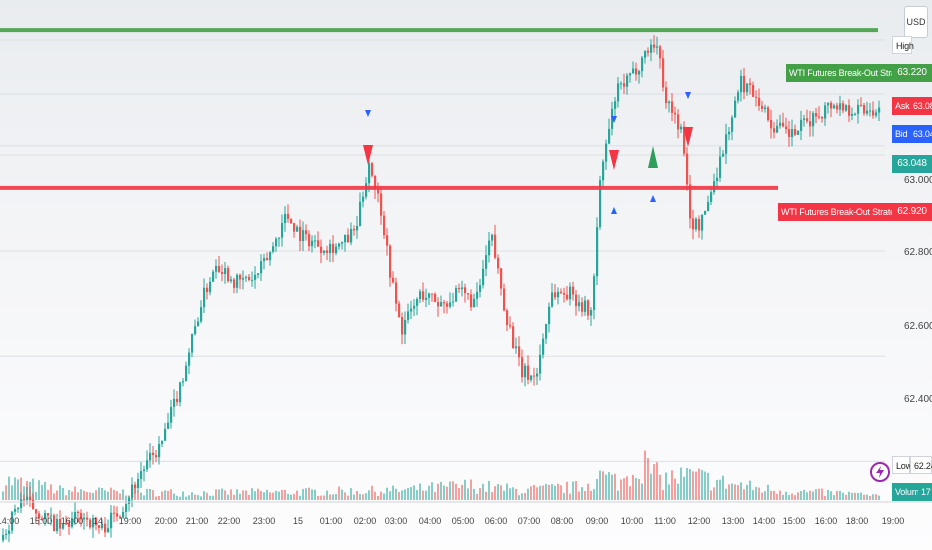 The image size is (932, 550). Describe the element at coordinates (912, 212) in the screenshot. I see `down-level-value: 62.920` at that location.